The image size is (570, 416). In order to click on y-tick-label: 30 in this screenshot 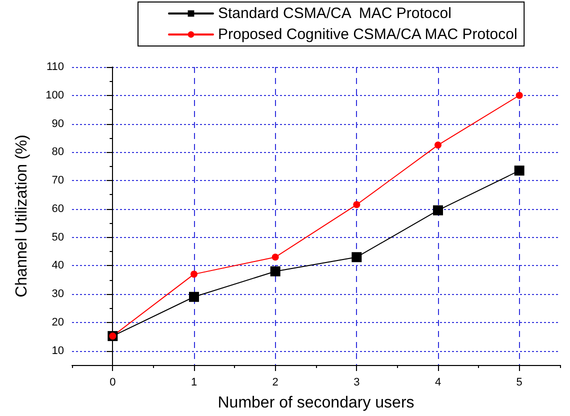, I will do `click(58, 294)`.